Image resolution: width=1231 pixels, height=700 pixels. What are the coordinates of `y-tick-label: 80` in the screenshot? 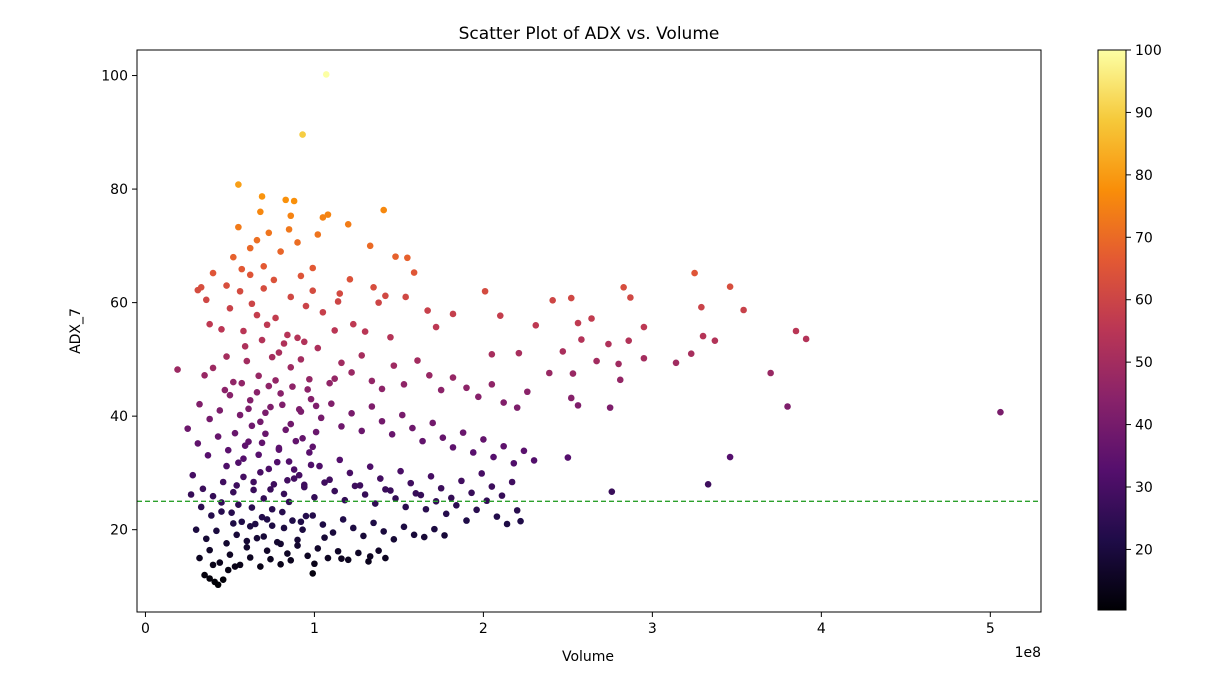 It's located at (119, 190).